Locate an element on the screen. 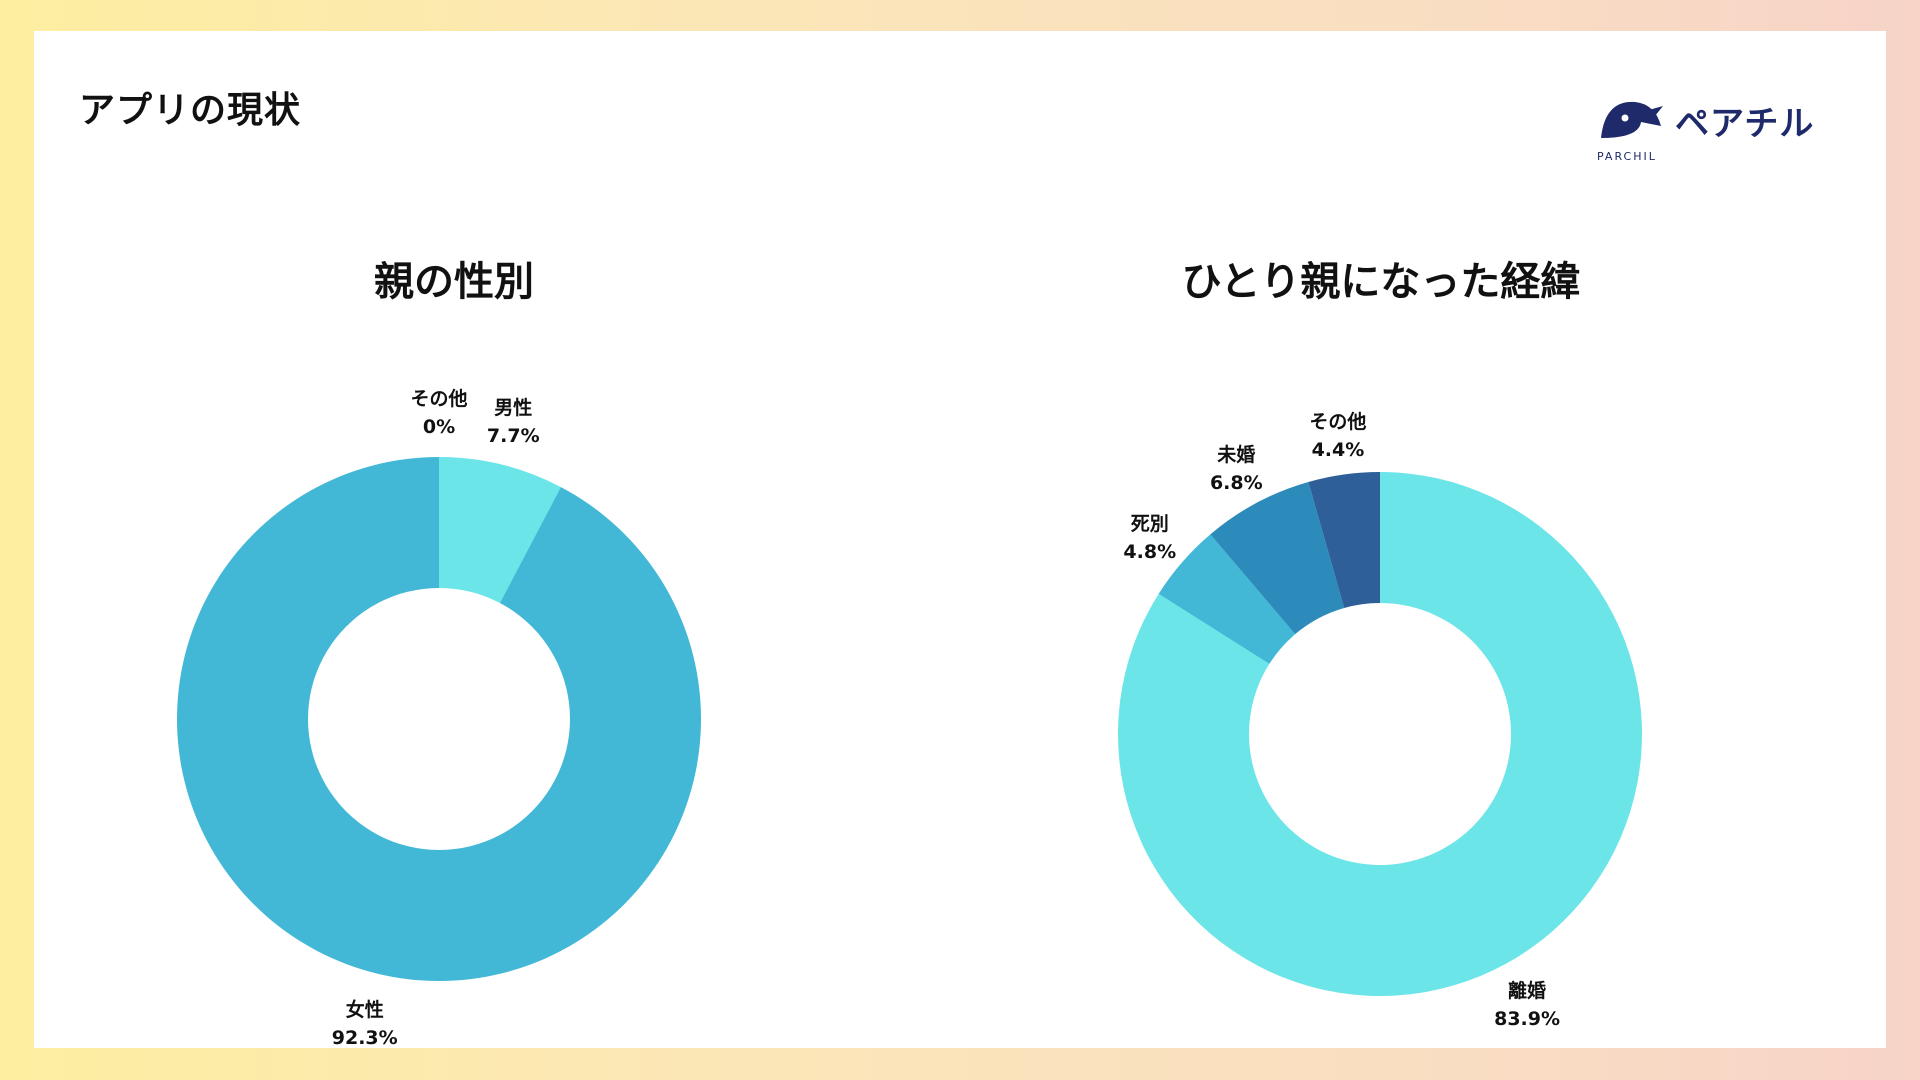 This screenshot has width=1920, height=1080. slice-value-gender-0: 7.7% is located at coordinates (513, 436).